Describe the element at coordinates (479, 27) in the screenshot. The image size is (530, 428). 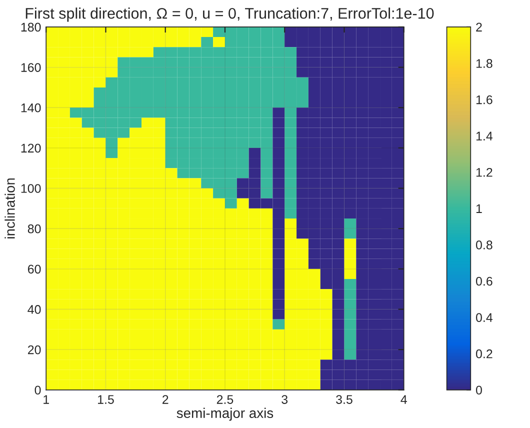
I see `color-bar-label: 2` at that location.